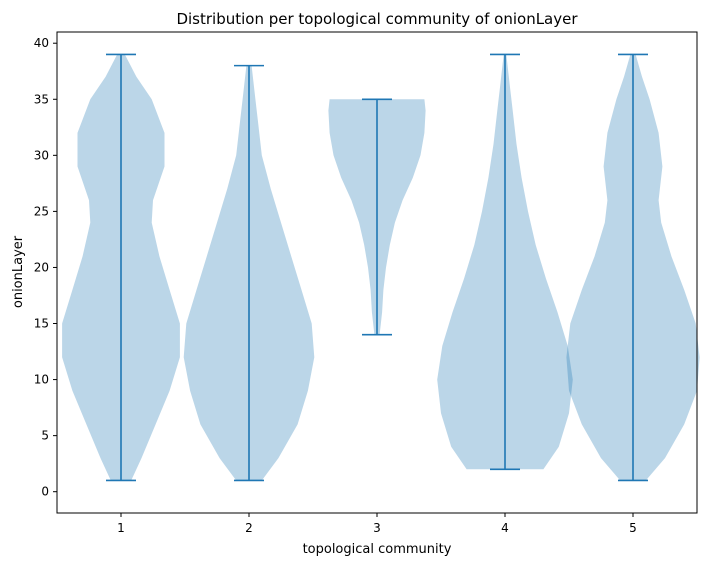 The height and width of the screenshot is (565, 706). What do you see at coordinates (41, 43) in the screenshot?
I see `y-tick-label: 40` at bounding box center [41, 43].